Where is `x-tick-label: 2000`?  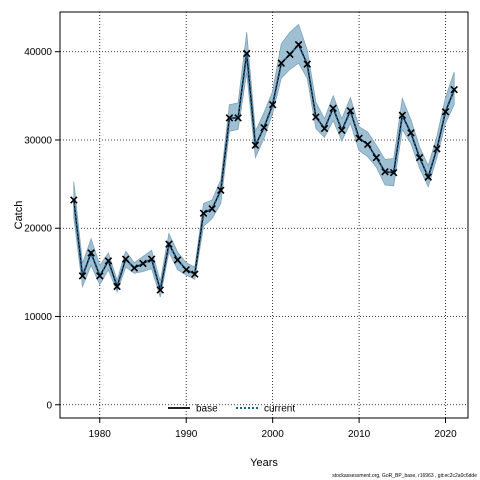
x-tick-label: 2000 is located at coordinates (273, 434).